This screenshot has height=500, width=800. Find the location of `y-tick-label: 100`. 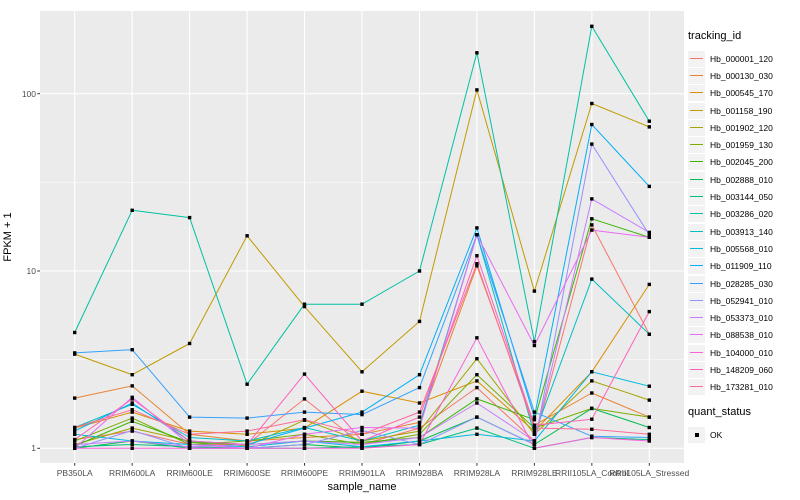

y-tick-label: 100 is located at coordinates (28, 93).